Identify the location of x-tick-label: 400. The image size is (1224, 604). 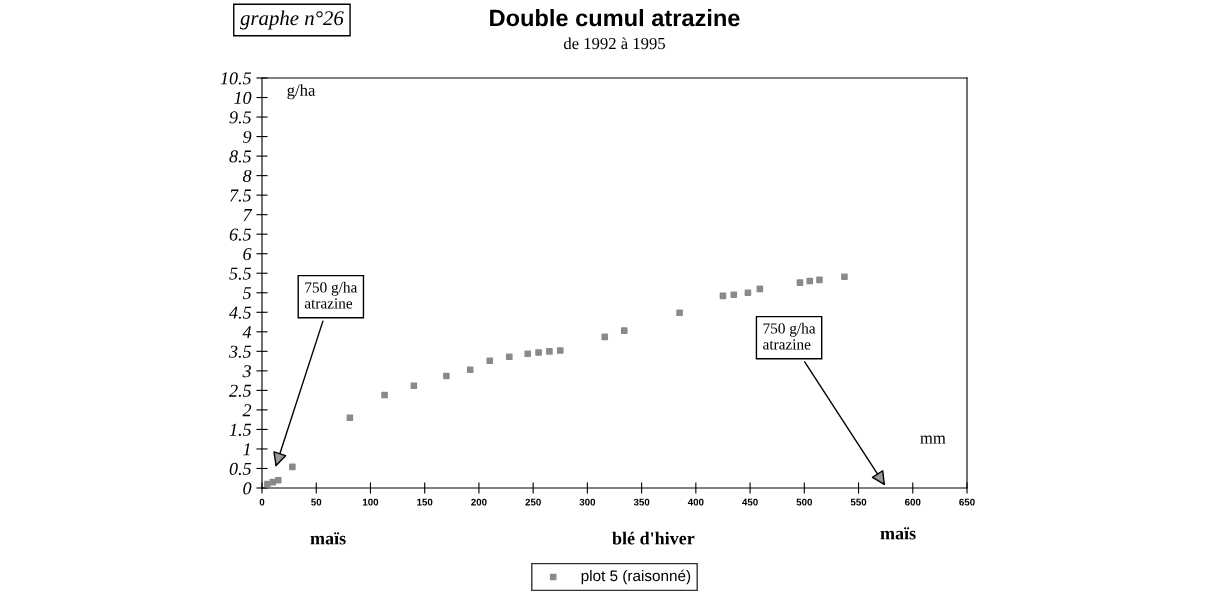
(695, 502).